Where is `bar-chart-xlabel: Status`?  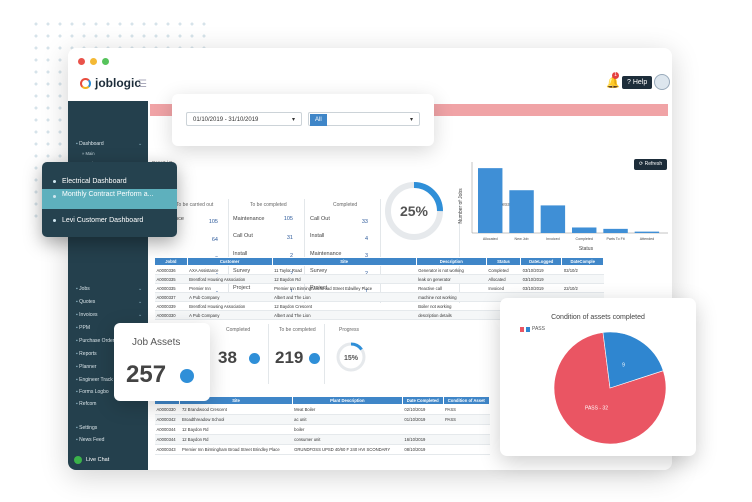 bar-chart-xlabel: Status is located at coordinates (586, 249).